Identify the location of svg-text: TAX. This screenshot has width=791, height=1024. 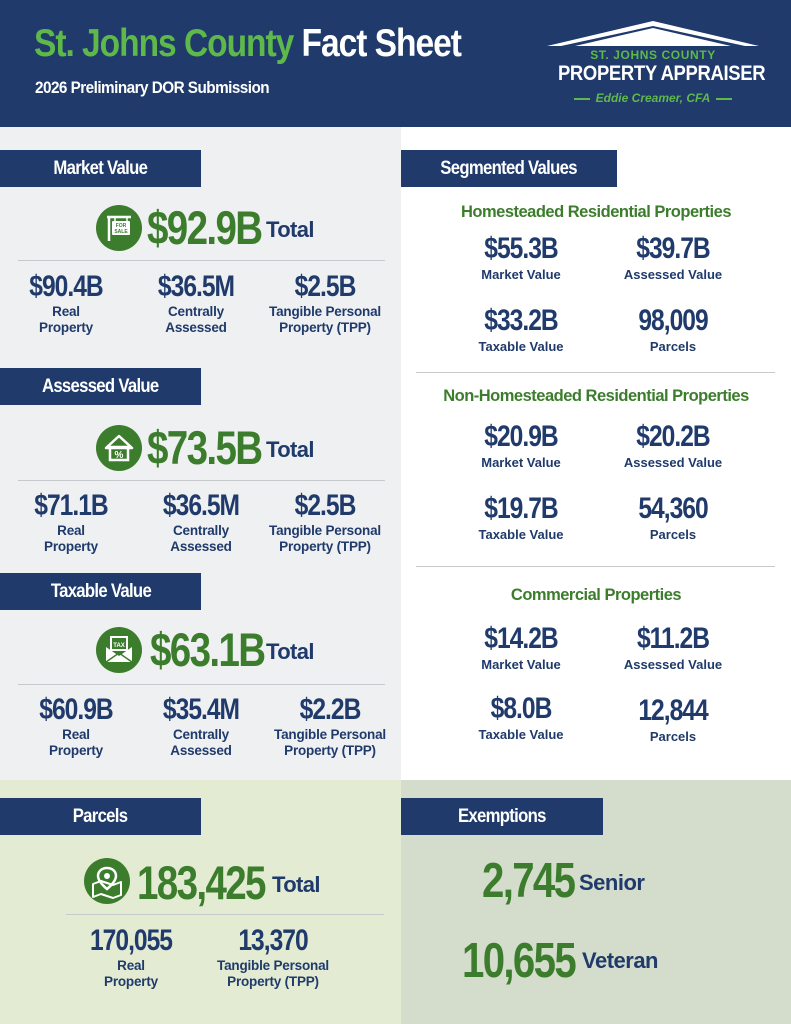
(119, 646).